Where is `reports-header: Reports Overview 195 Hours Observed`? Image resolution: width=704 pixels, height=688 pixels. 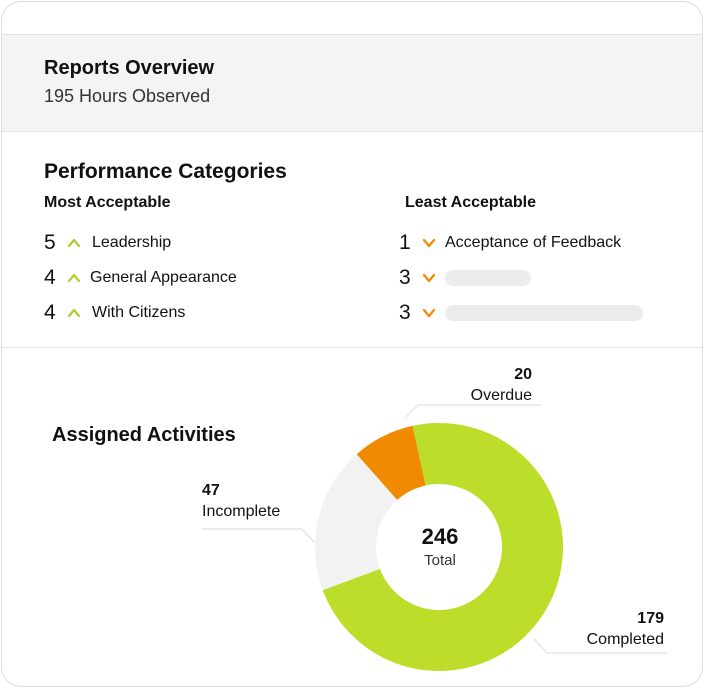
reports-header: Reports Overview 195 Hours Observed is located at coordinates (352, 83).